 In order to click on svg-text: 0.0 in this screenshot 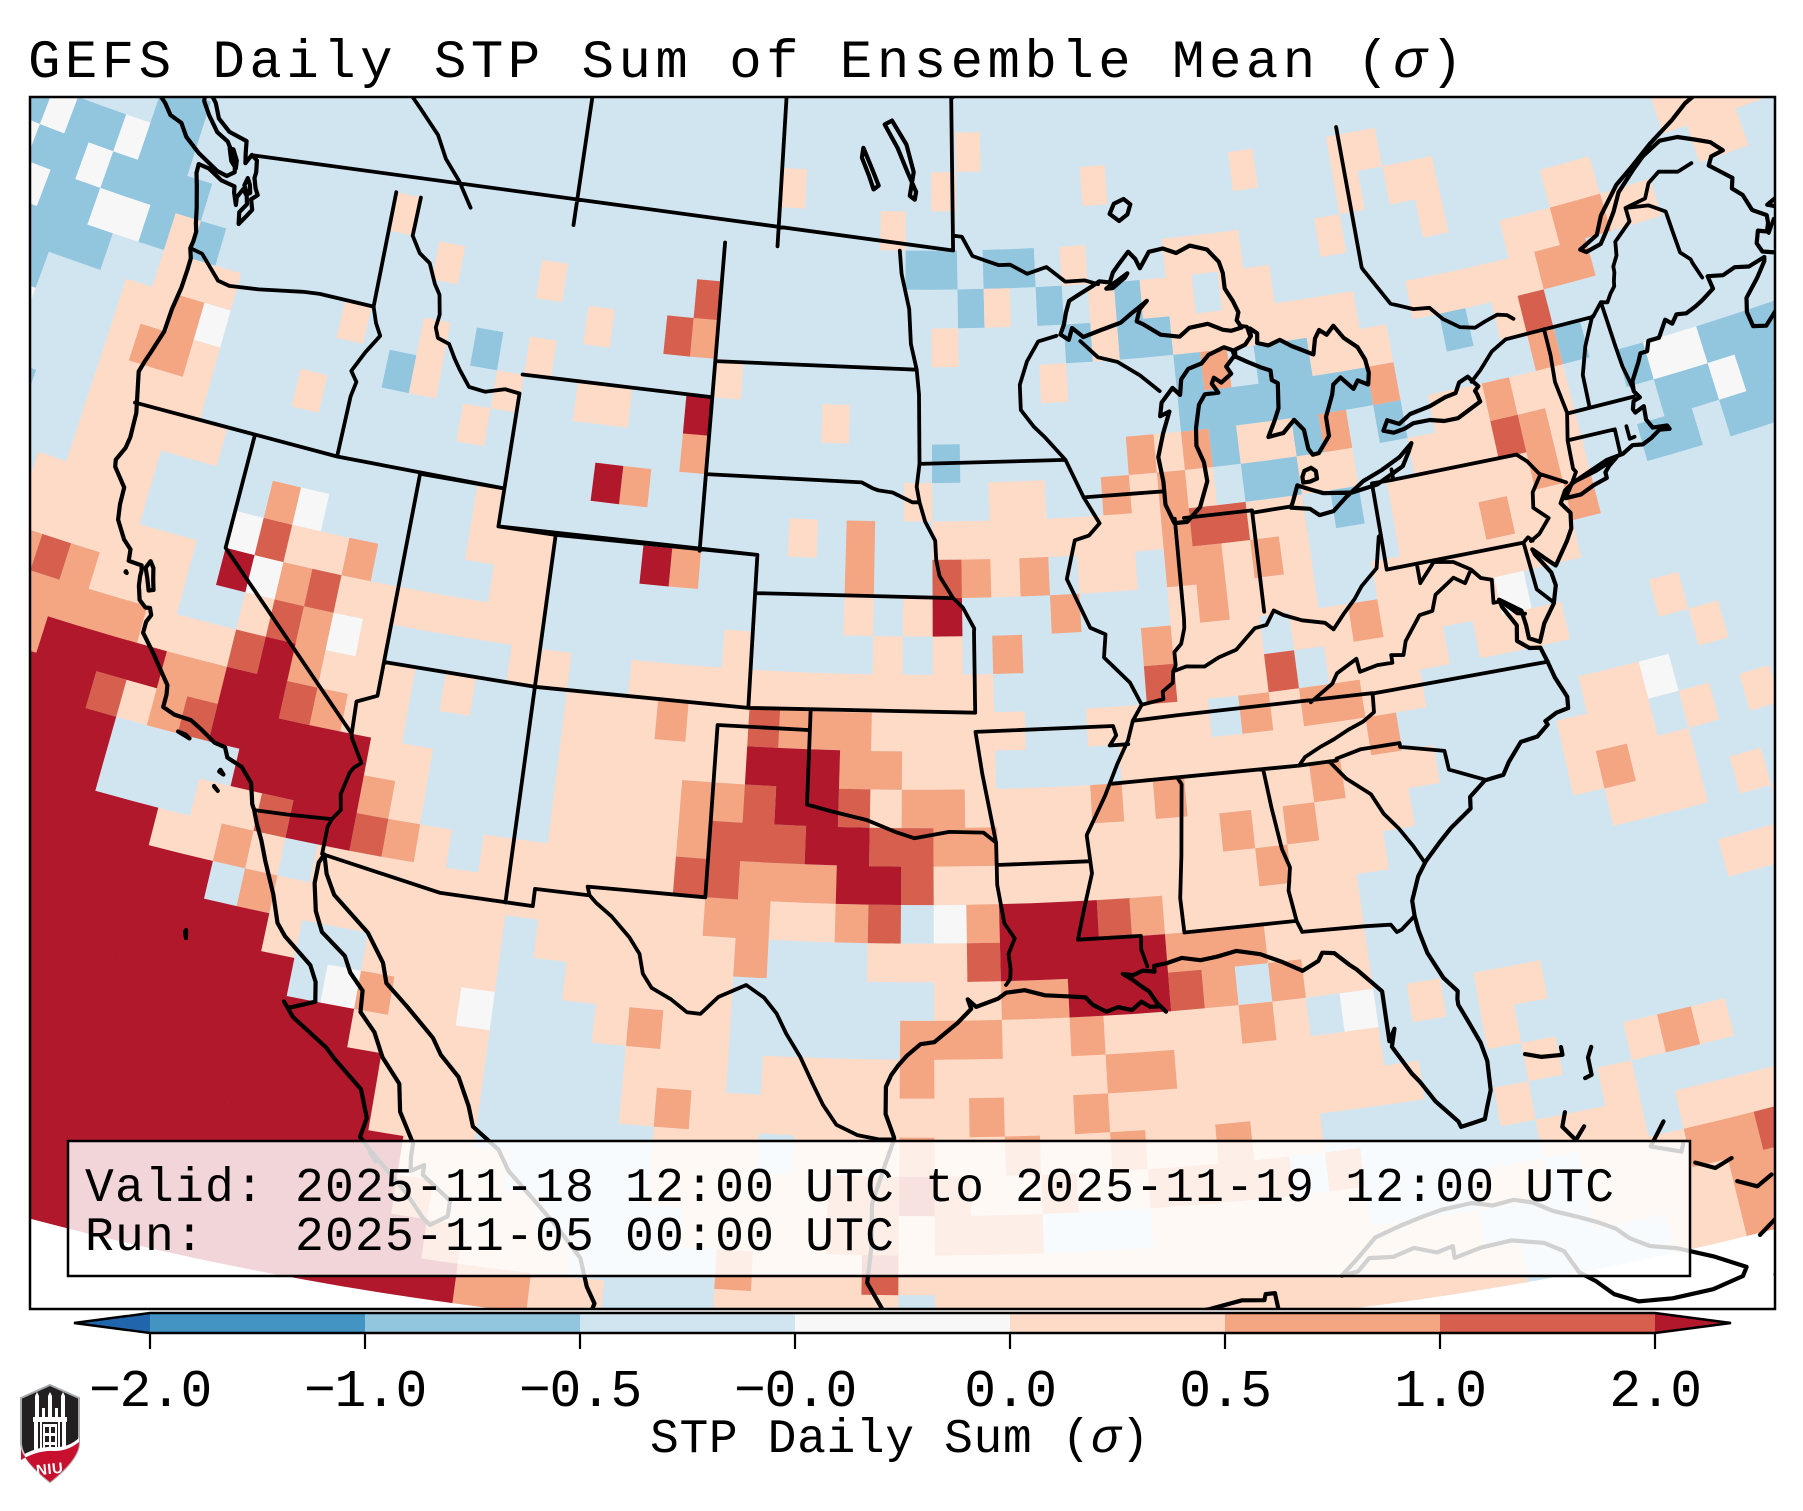, I will do `click(1010, 1392)`.